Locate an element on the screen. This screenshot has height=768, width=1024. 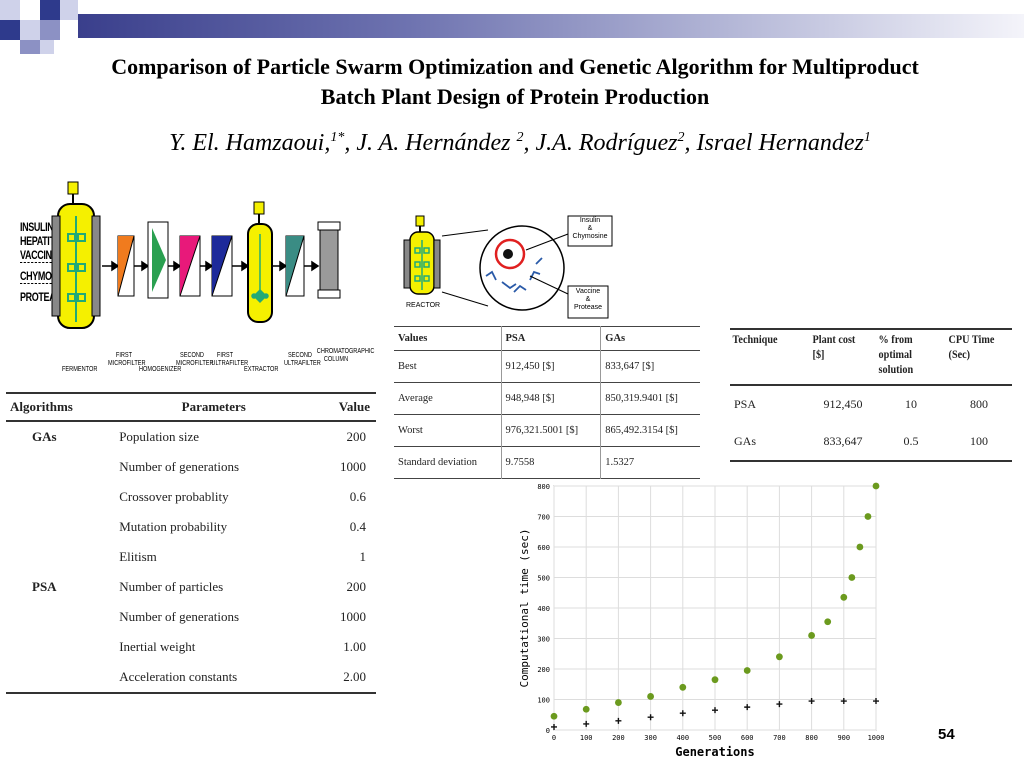
table-cell: Best is located at coordinates (407, 366).